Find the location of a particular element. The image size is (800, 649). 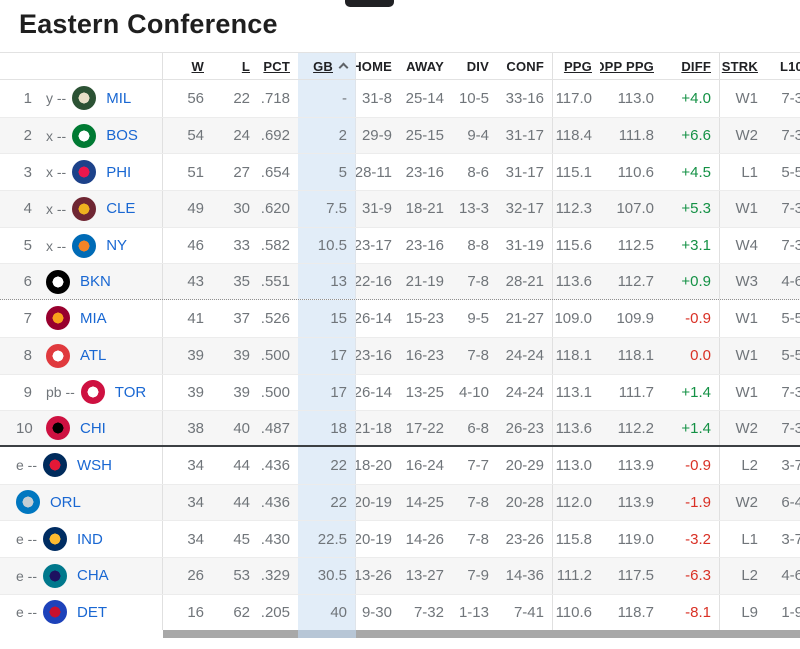

cell-ppg: 112.3 is located at coordinates (573, 209).